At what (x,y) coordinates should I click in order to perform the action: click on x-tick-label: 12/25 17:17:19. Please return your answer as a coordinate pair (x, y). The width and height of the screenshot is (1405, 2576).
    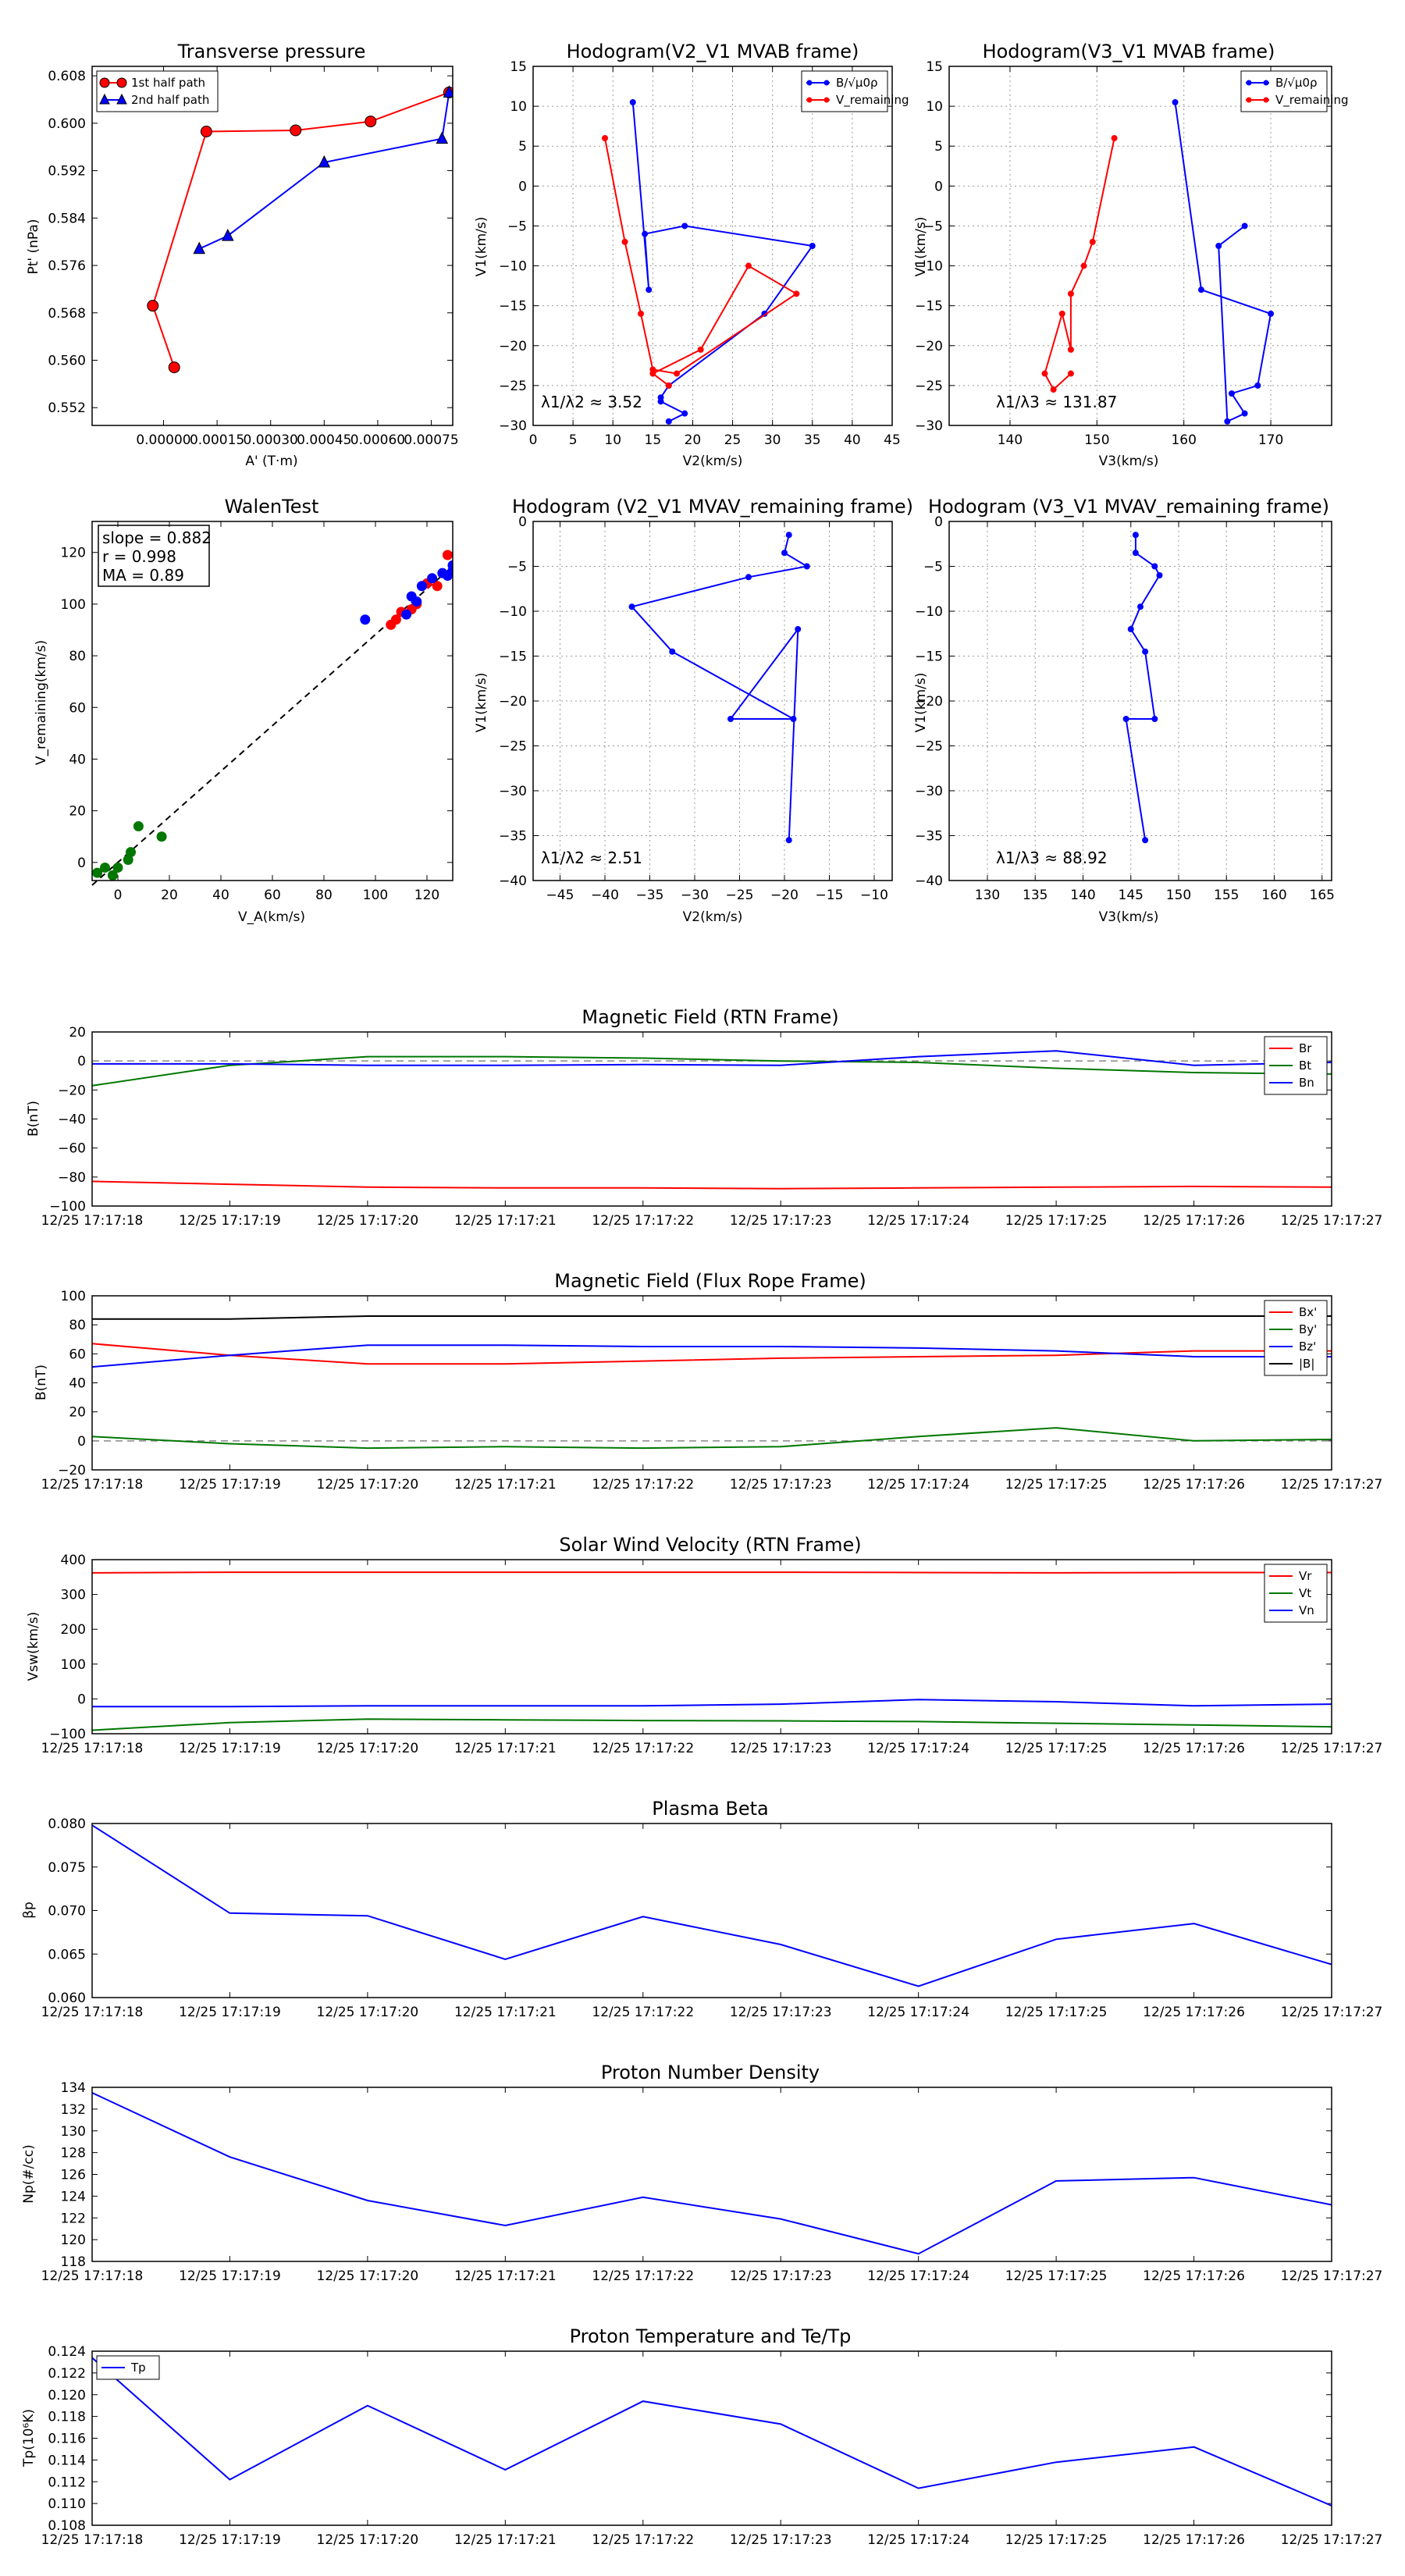
    Looking at the image, I should click on (230, 1748).